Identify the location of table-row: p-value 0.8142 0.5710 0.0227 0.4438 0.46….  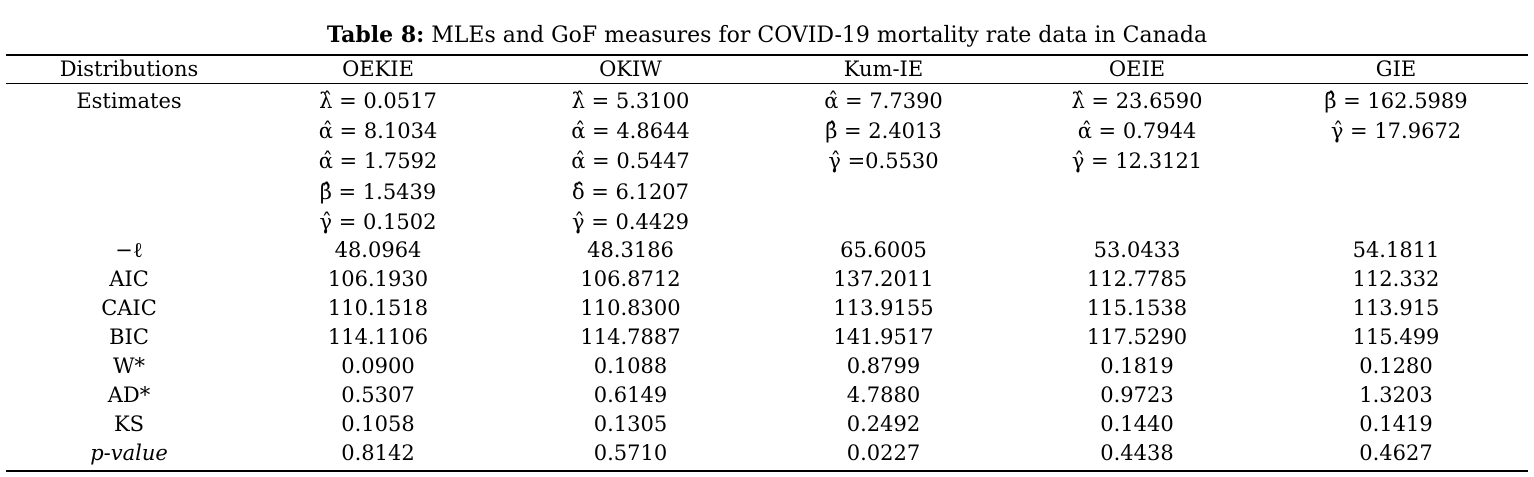
(767, 453).